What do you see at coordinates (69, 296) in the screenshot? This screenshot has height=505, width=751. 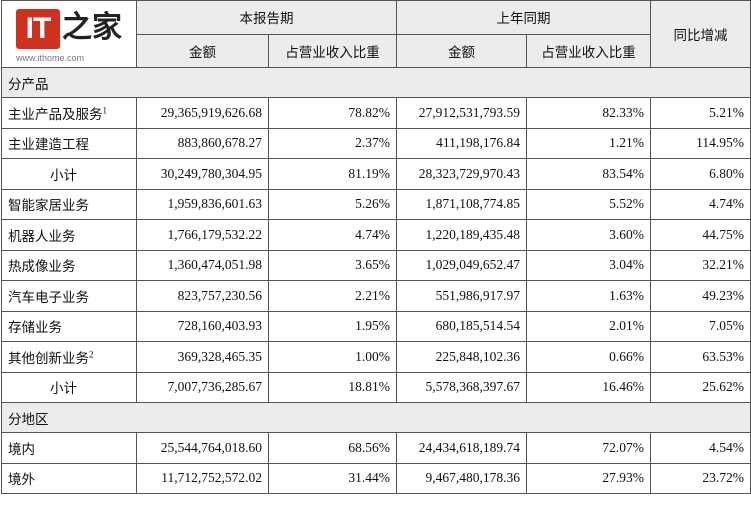 I see `row-label: 汽车电子业务` at bounding box center [69, 296].